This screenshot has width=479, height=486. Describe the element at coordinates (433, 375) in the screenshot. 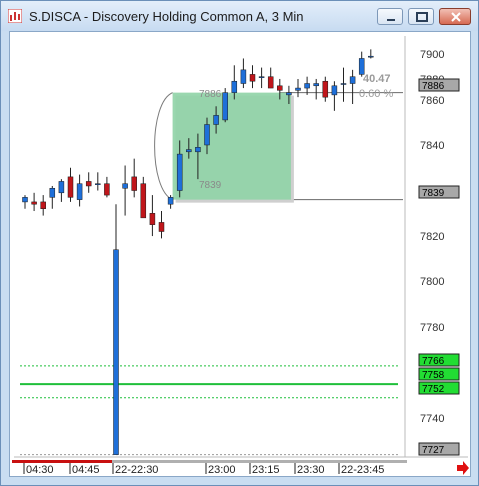

I see `price-tag-text: 7758` at that location.